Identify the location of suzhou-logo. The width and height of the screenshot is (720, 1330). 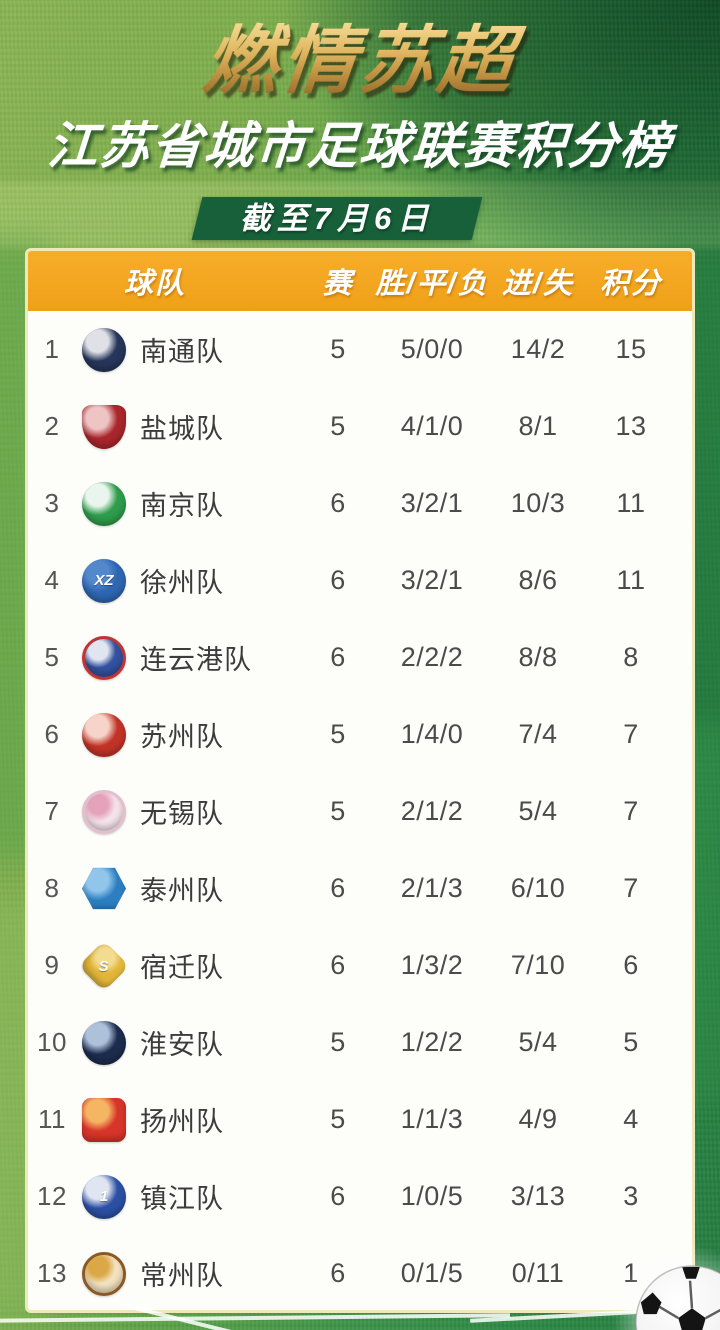
(104, 734).